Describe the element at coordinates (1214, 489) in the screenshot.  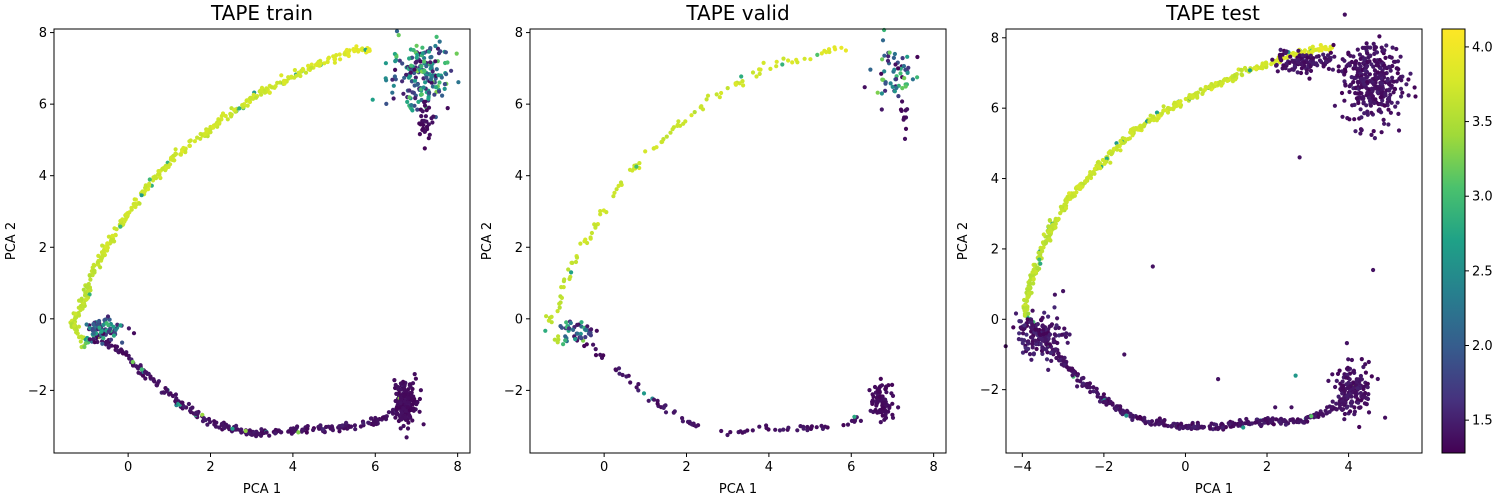
I see `x-axis-label: PCA 1` at that location.